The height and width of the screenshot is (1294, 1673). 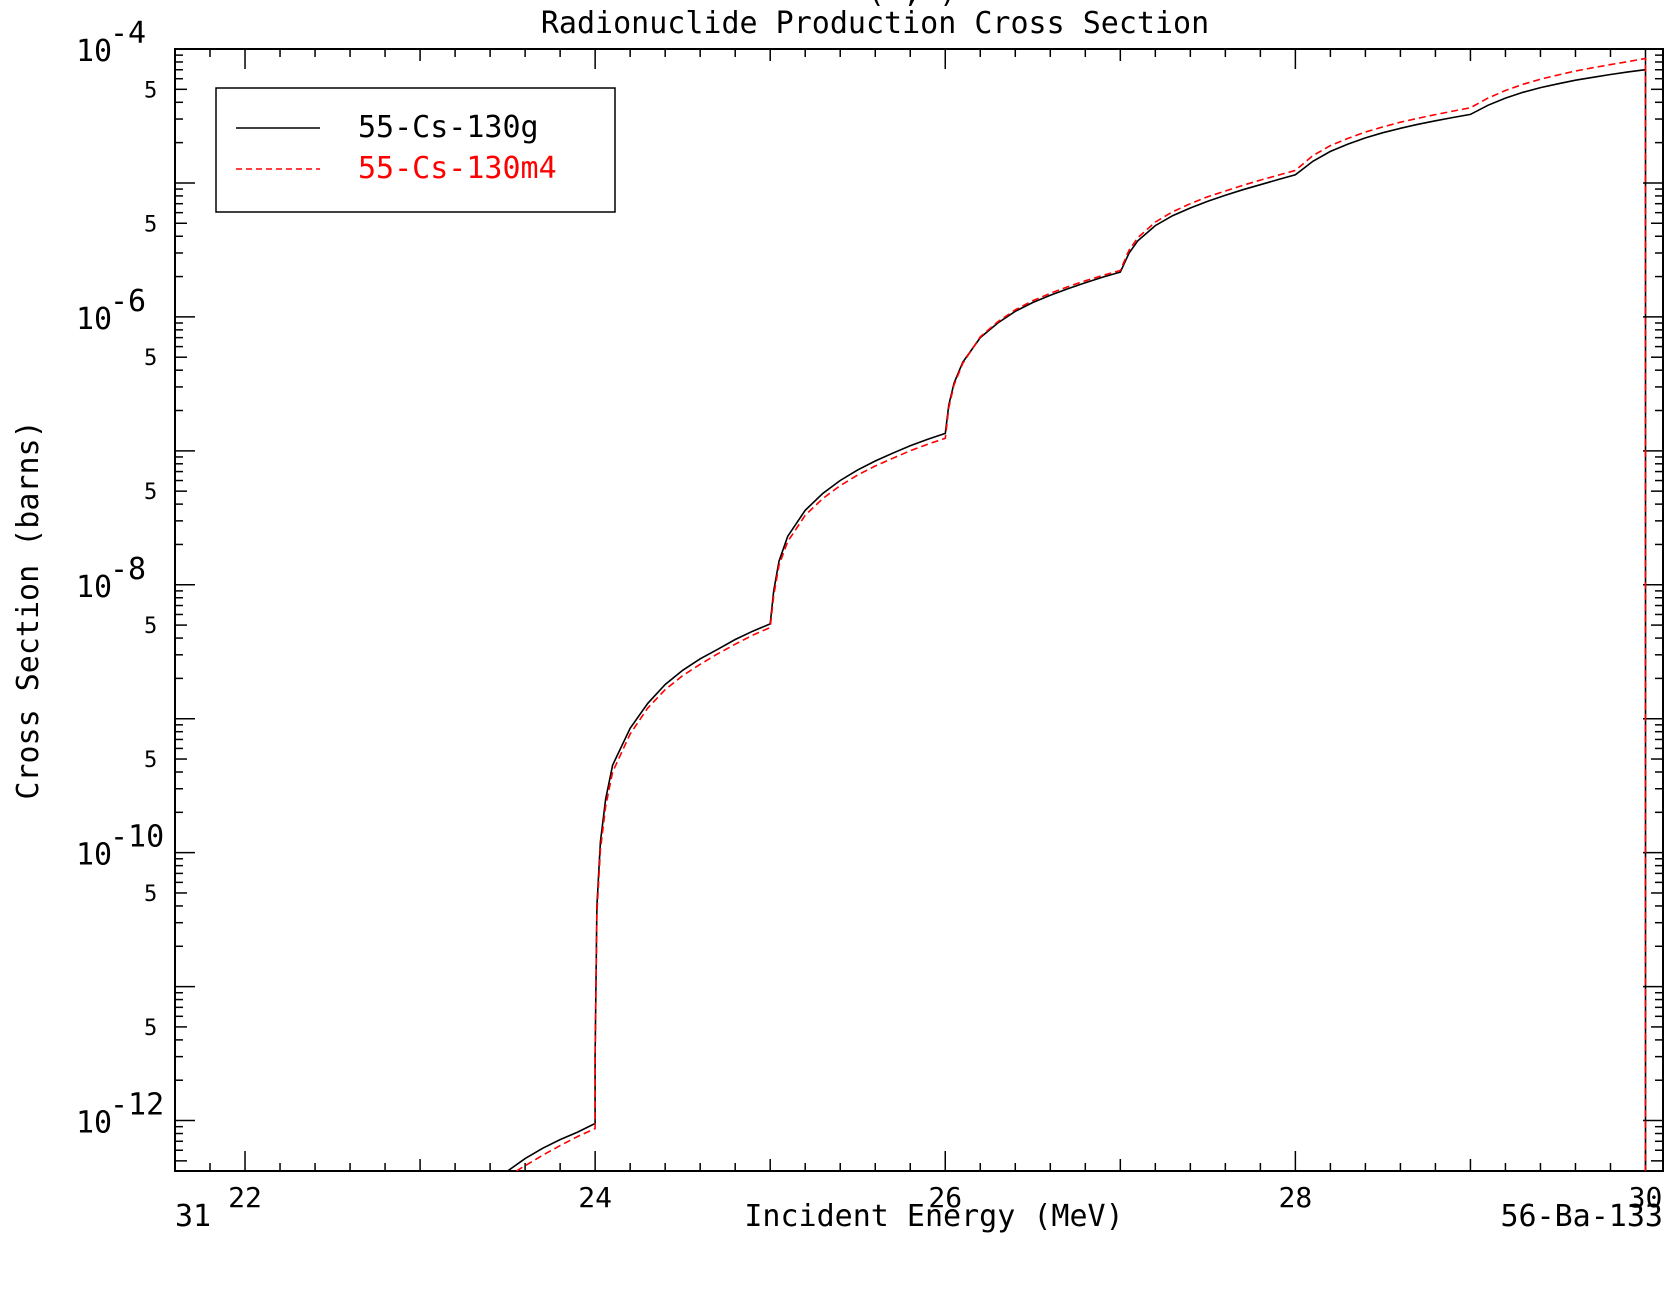 I want to click on footer-right-label: 56-Ba-133, so click(x=1581, y=1216).